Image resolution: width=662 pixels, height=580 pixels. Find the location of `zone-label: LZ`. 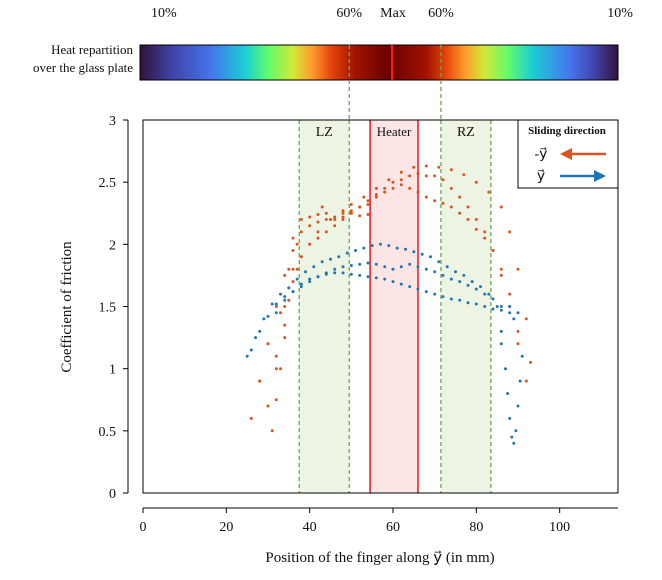

zone-label: LZ is located at coordinates (324, 132).